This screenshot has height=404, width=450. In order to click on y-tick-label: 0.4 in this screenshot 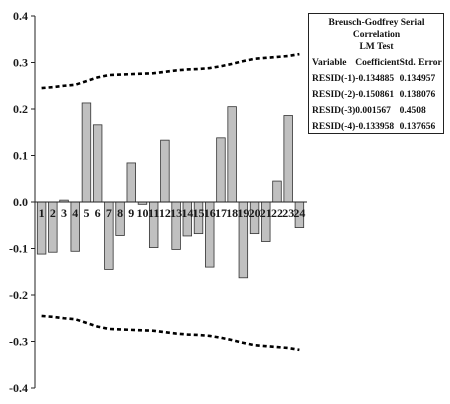, I will do `click(20, 16)`.